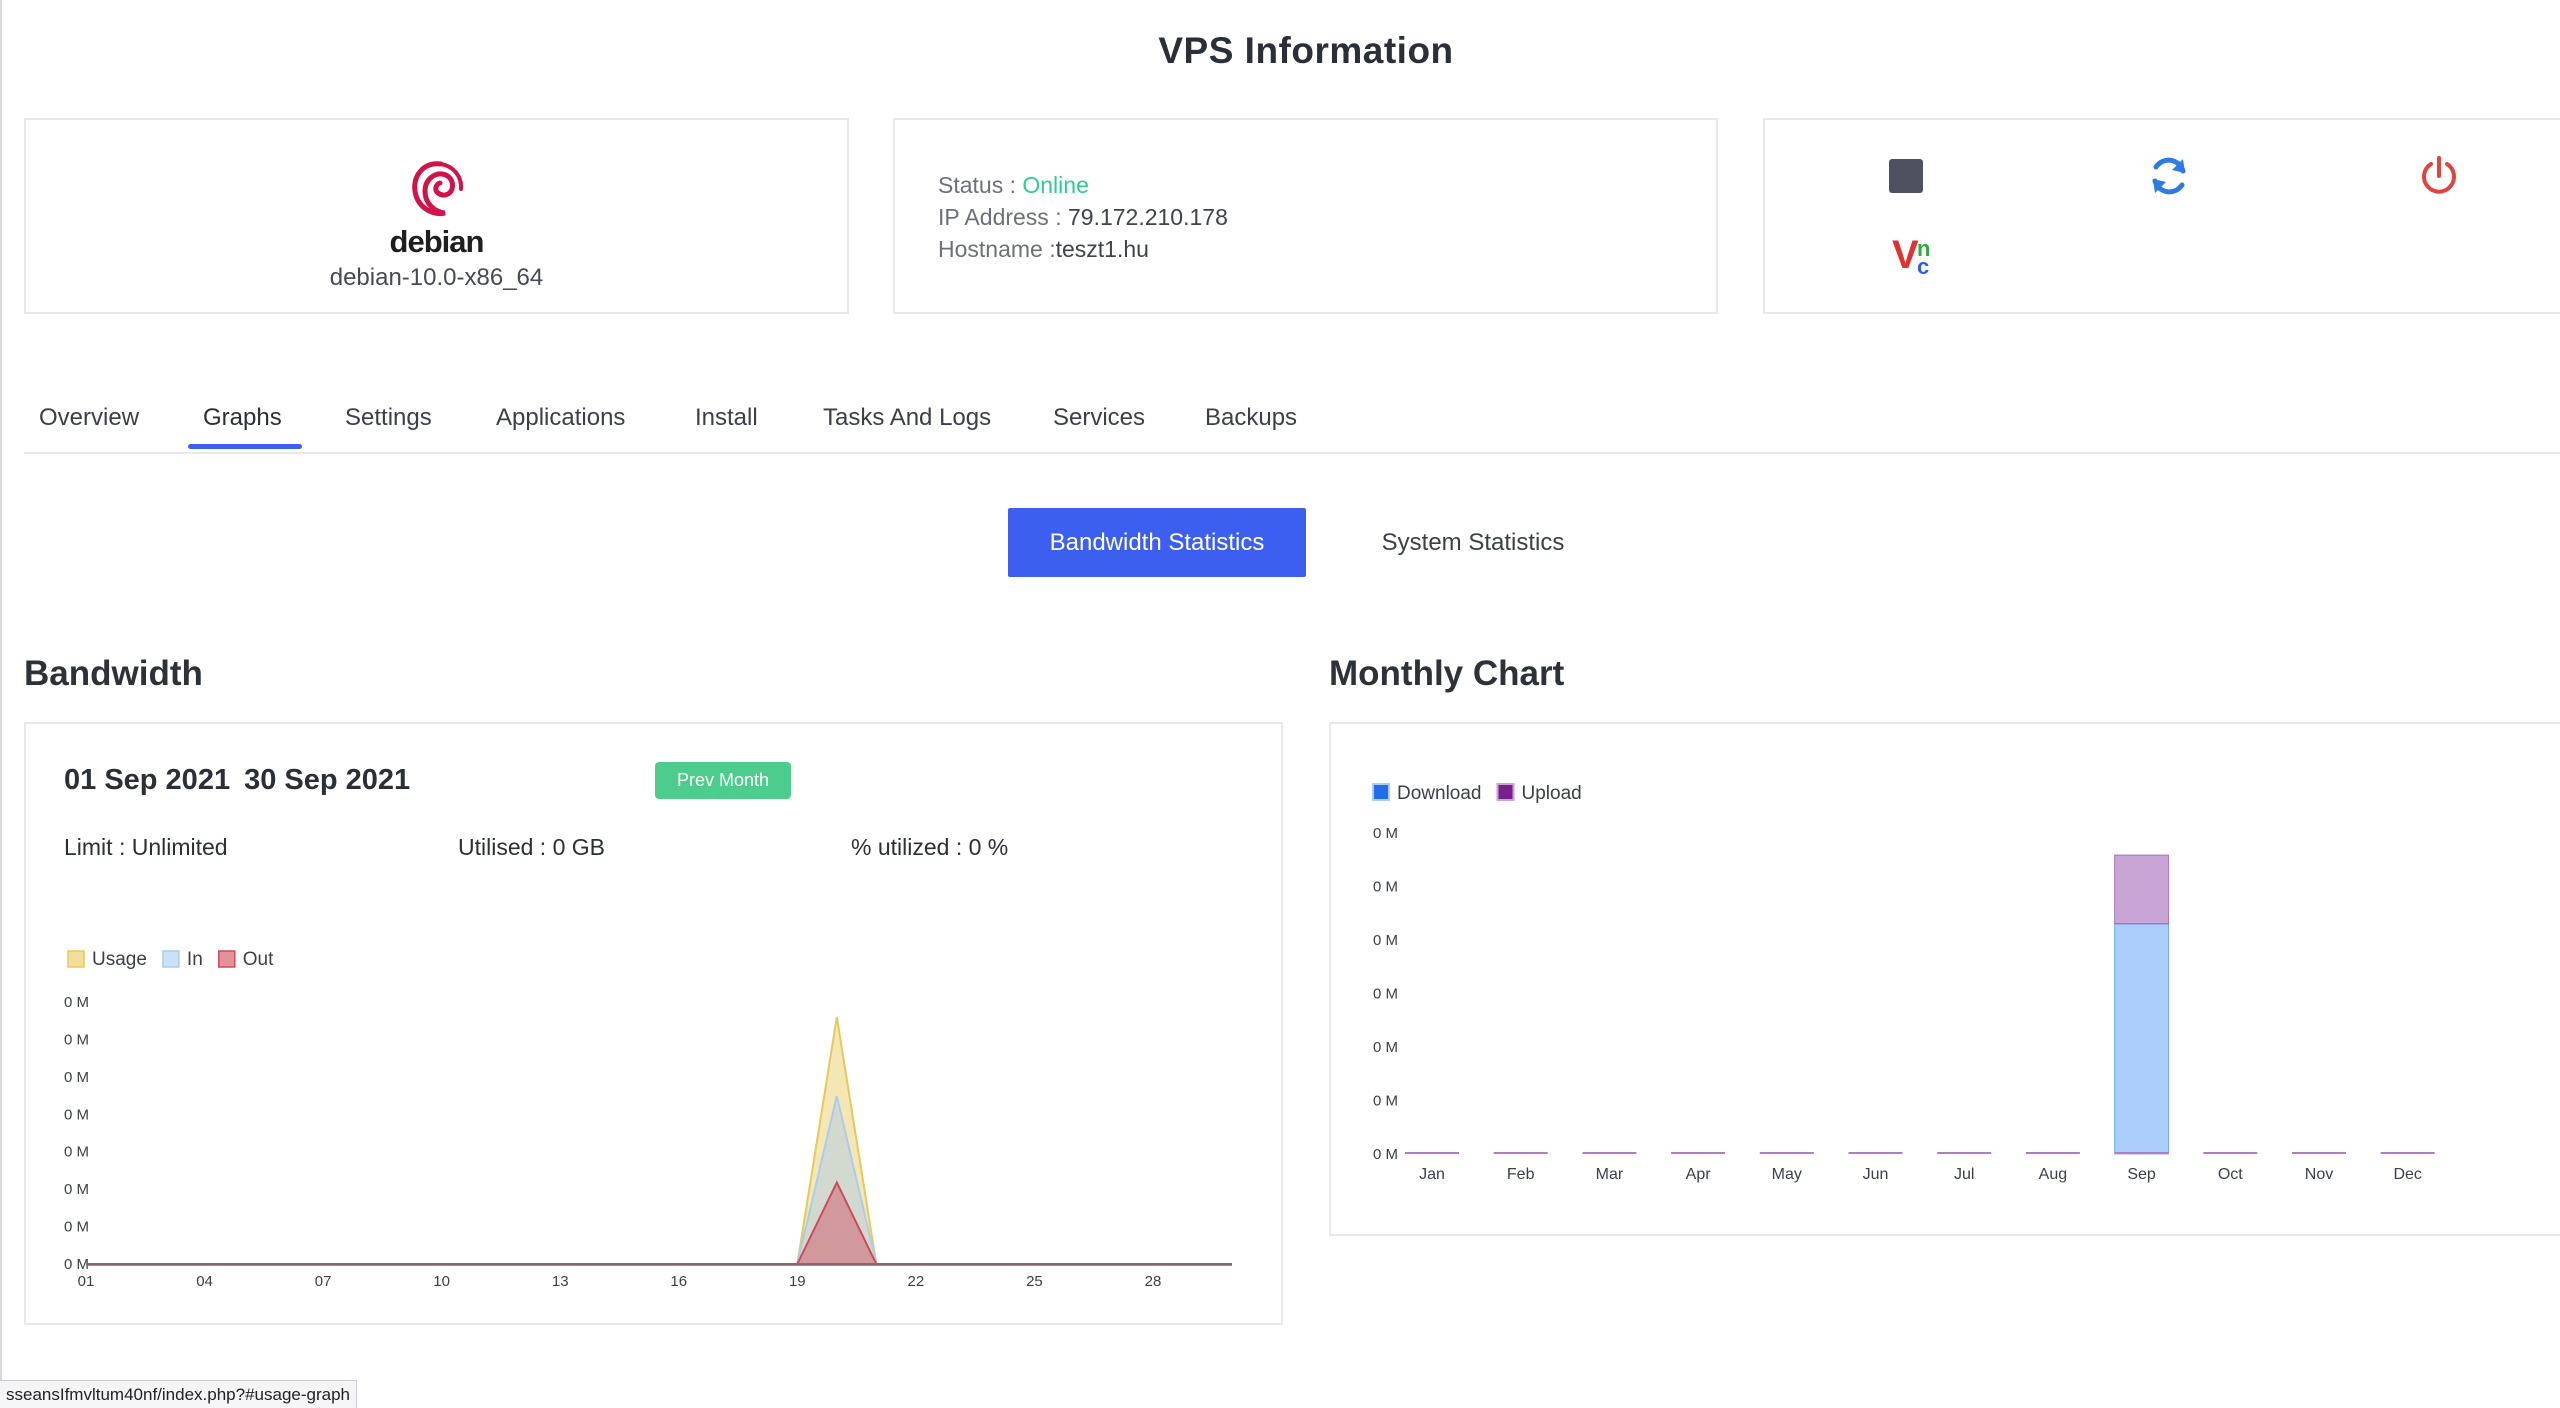 The image size is (2560, 1408). Describe the element at coordinates (1610, 1174) in the screenshot. I see `x-tick-label: Mar` at that location.